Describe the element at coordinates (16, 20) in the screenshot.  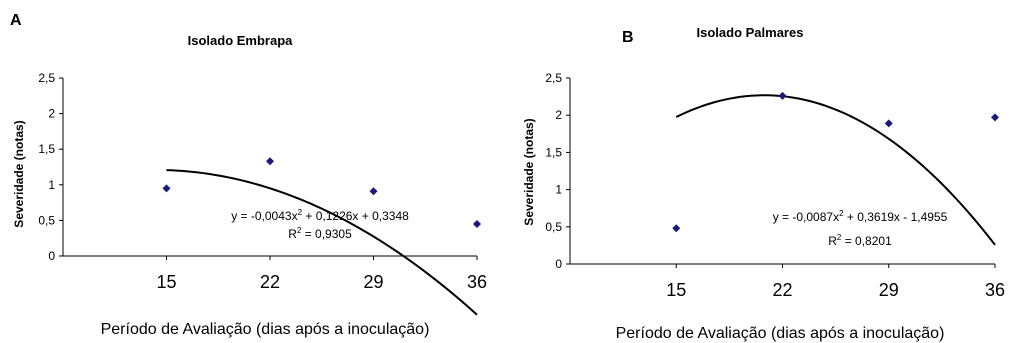
I see `panel-letter: A` at that location.